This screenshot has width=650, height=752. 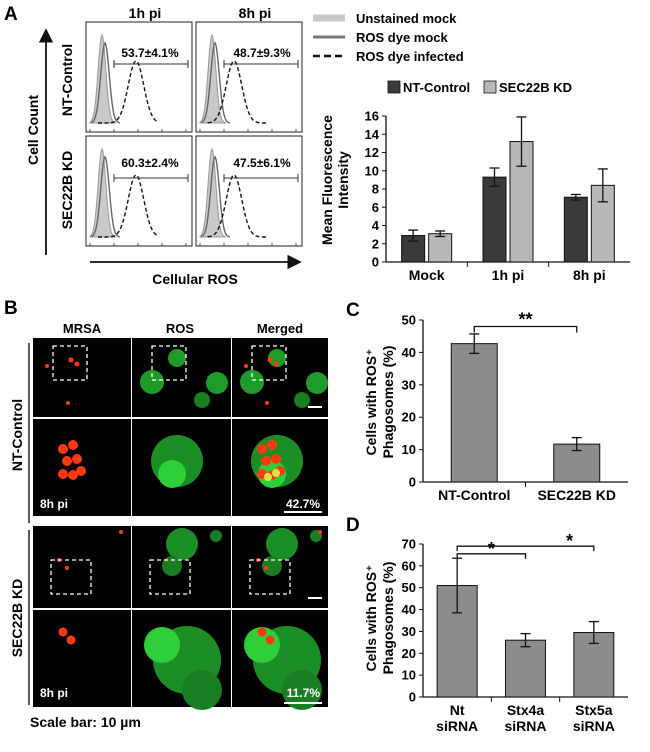 What do you see at coordinates (262, 53) in the screenshot?
I see `flow-pct-nt-8h: 48.7±9.3%` at bounding box center [262, 53].